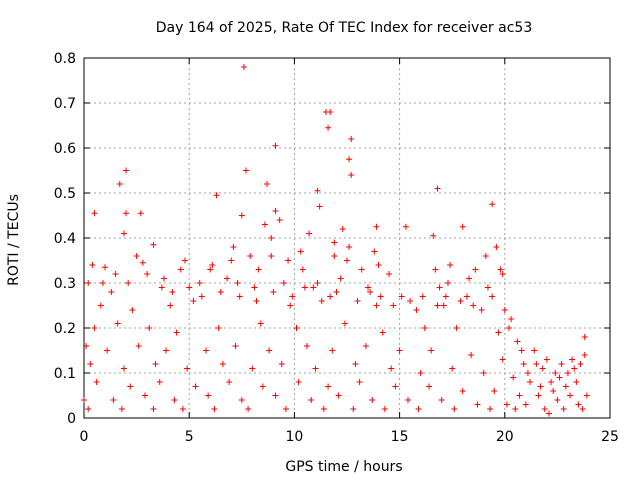 This screenshot has height=480, width=640. What do you see at coordinates (343, 467) in the screenshot?
I see `x-axis-label: GPS time / hours` at bounding box center [343, 467].